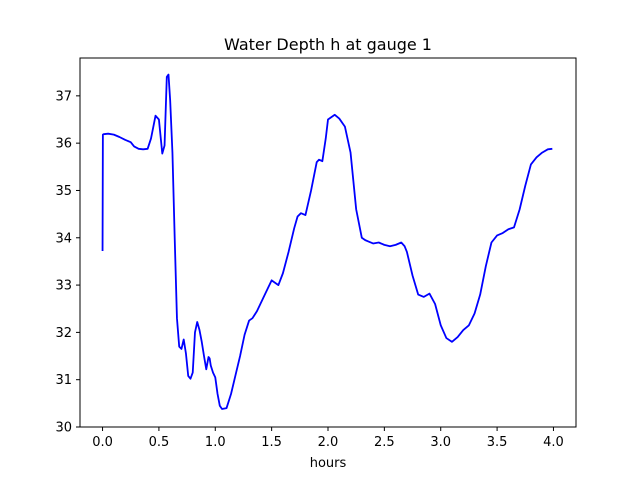 This screenshot has height=480, width=640. What do you see at coordinates (102, 442) in the screenshot?
I see `x-tick-label: 0.0` at bounding box center [102, 442].